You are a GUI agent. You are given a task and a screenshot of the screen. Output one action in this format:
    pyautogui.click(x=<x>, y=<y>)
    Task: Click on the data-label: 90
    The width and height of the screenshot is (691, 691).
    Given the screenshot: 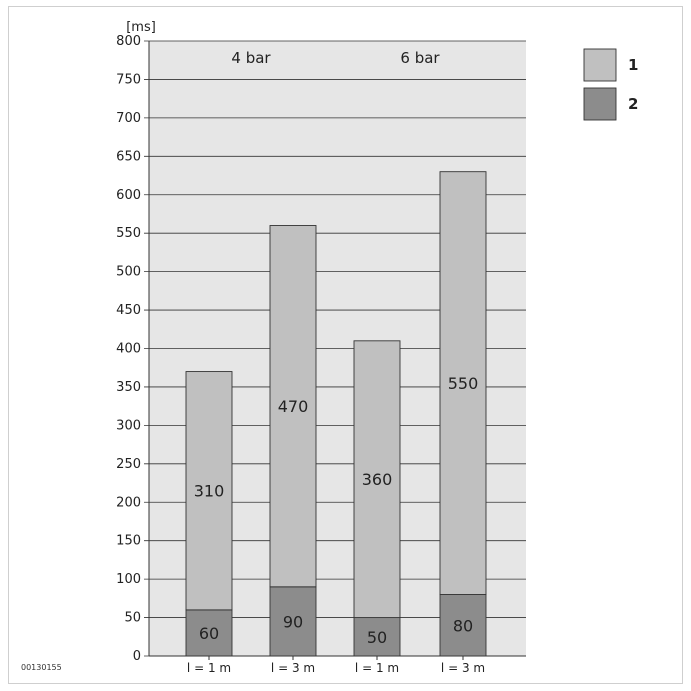 What is the action you would take?
    pyautogui.click(x=293, y=621)
    